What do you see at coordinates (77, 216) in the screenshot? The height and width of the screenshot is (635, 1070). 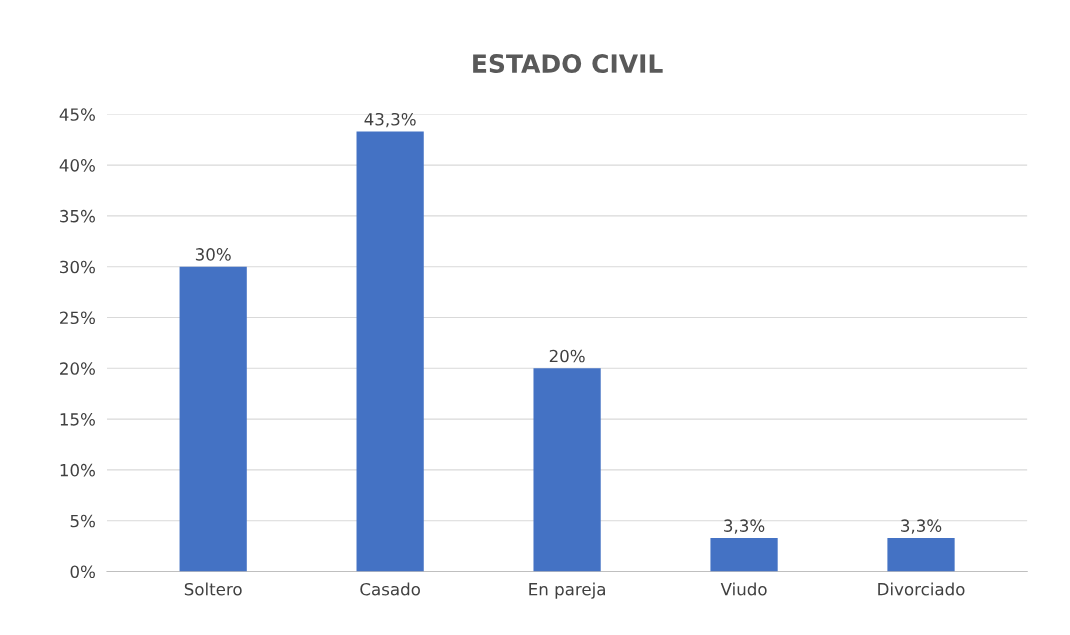 I see `y-tick-label: 35%` at bounding box center [77, 216].